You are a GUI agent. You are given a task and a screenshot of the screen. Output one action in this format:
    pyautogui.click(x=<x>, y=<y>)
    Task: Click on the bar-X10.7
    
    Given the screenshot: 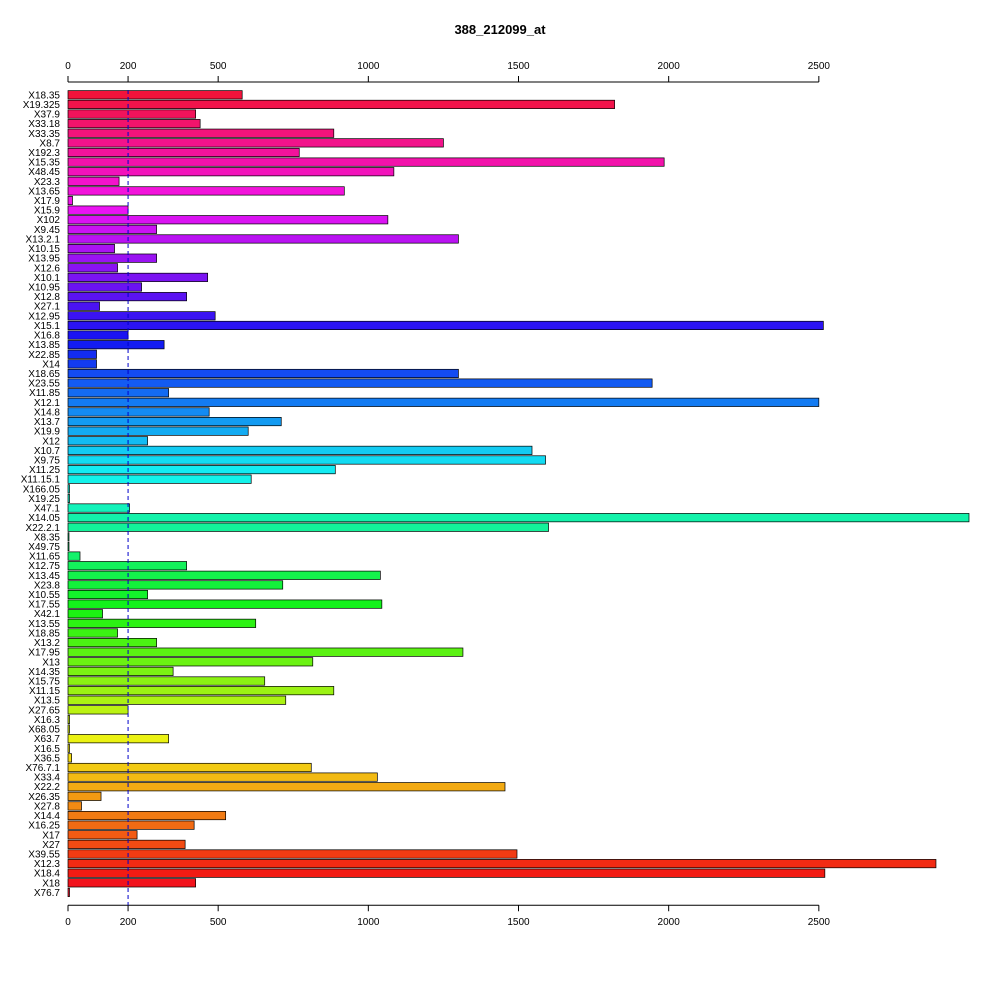 What is the action you would take?
    pyautogui.click(x=300, y=450)
    